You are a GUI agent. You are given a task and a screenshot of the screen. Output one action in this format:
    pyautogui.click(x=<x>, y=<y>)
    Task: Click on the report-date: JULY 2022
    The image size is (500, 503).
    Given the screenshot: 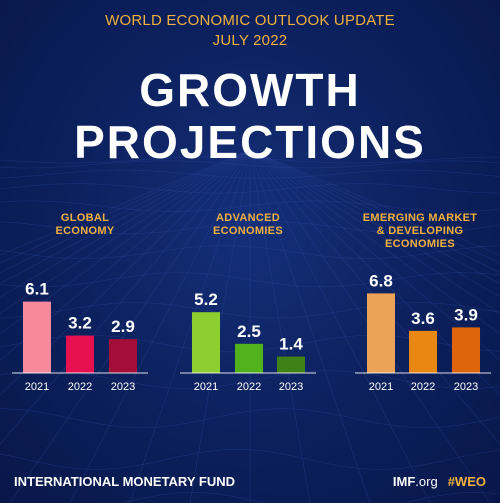 What is the action you would take?
    pyautogui.click(x=250, y=40)
    